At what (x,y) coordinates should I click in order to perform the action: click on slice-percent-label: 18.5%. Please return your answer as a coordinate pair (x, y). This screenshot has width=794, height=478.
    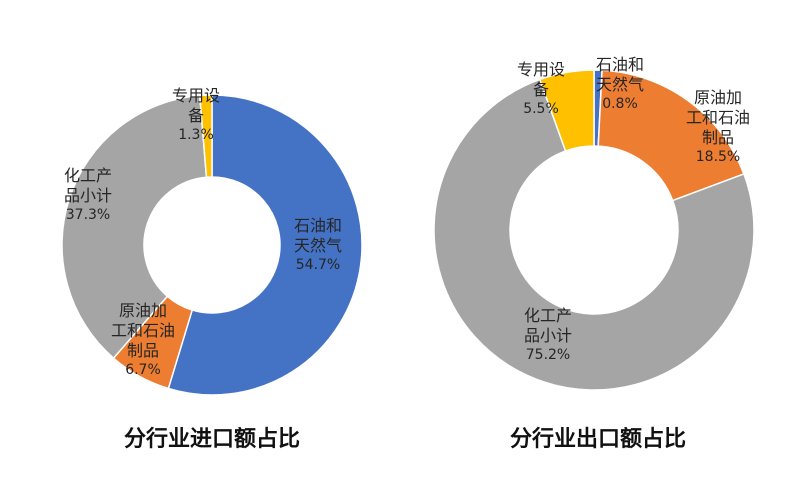
    Looking at the image, I should click on (718, 157).